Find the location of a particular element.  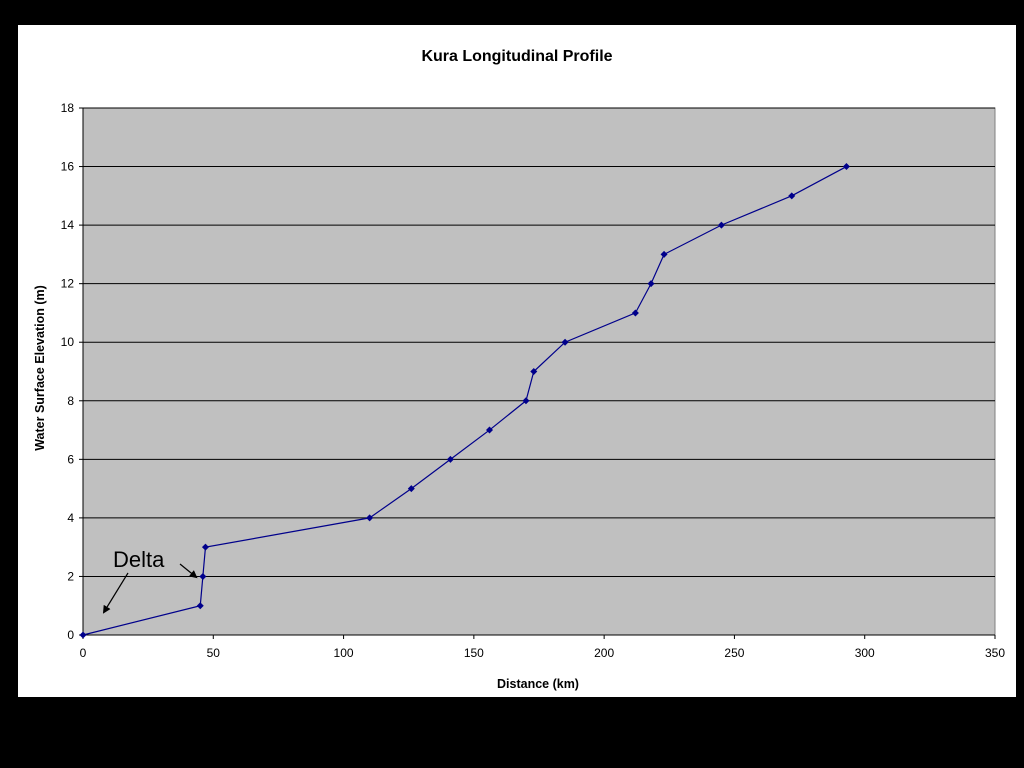

y-tick-label: 10 is located at coordinates (68, 342).